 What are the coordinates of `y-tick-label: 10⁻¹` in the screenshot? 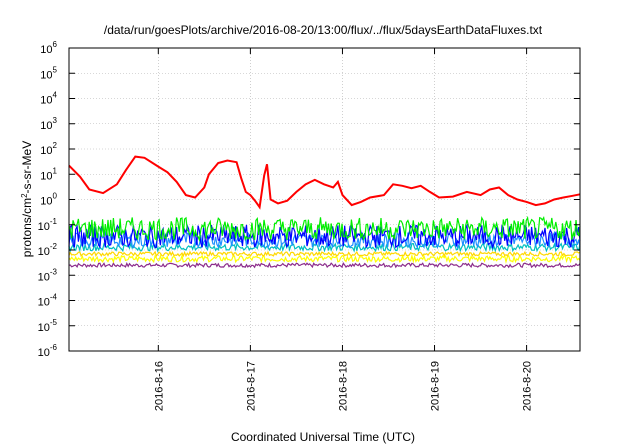 It's located at (48, 225).